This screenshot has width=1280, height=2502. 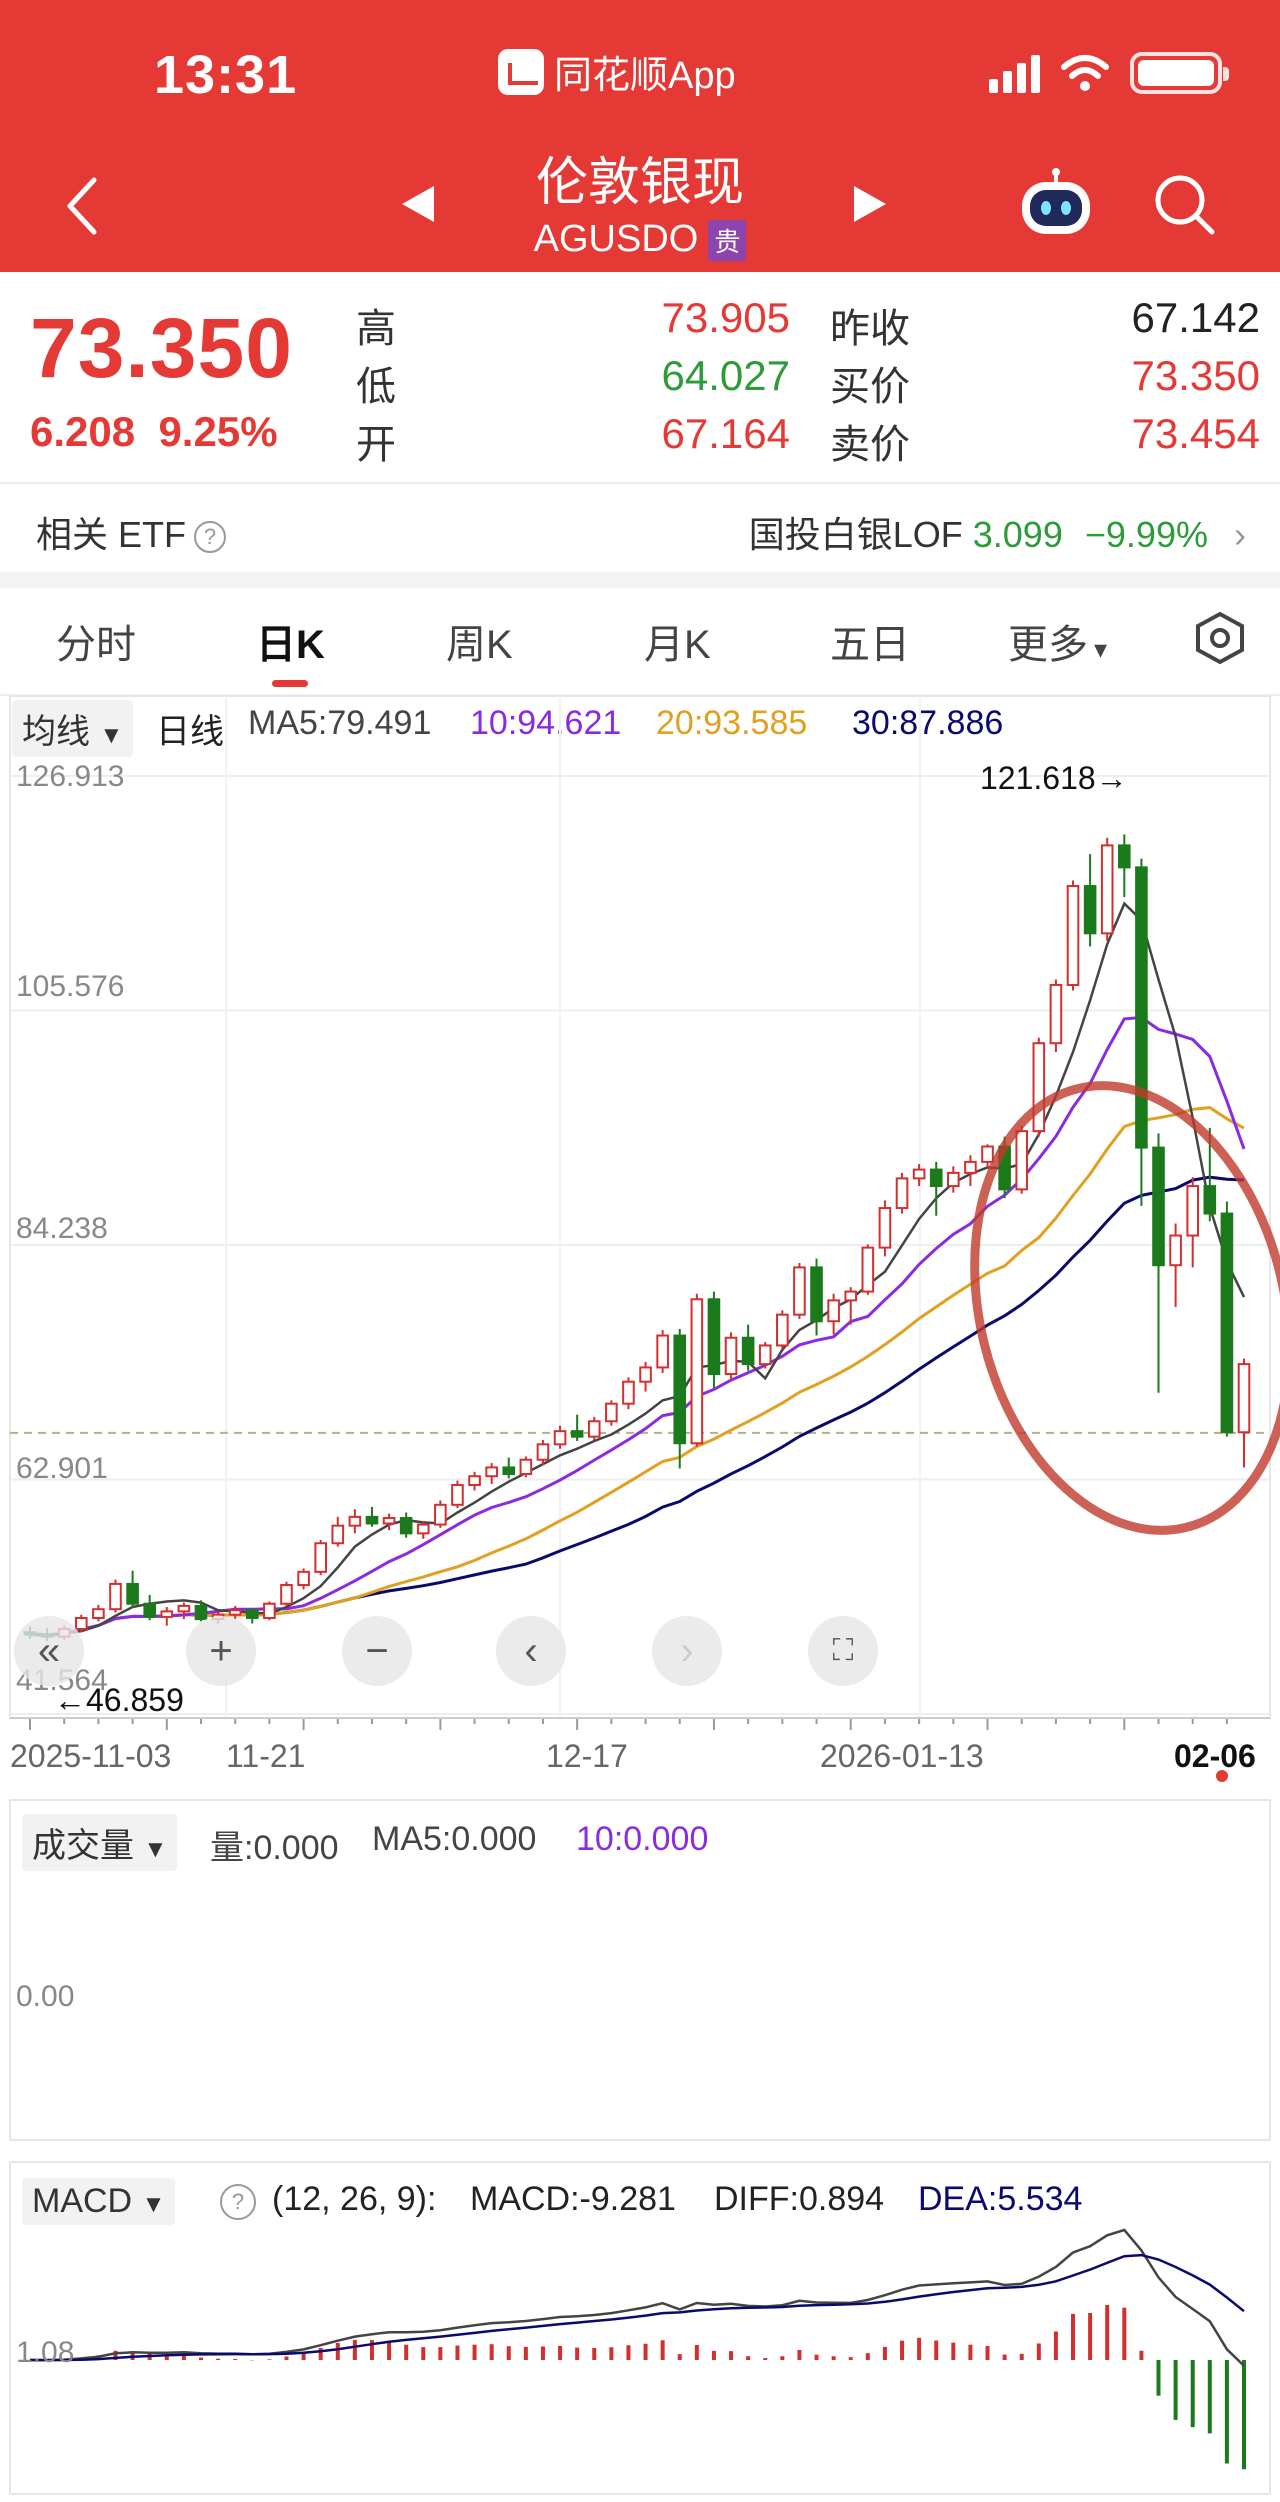 What do you see at coordinates (1048, 645) in the screenshot?
I see `tab-more-label: 更多` at bounding box center [1048, 645].